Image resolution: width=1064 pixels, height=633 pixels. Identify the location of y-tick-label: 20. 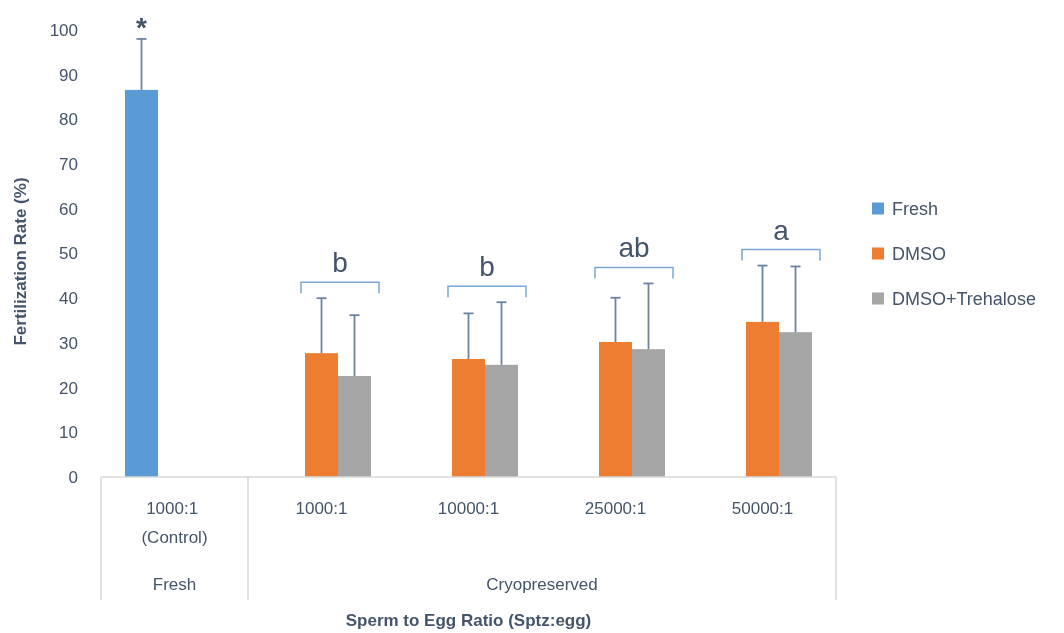
(68, 388).